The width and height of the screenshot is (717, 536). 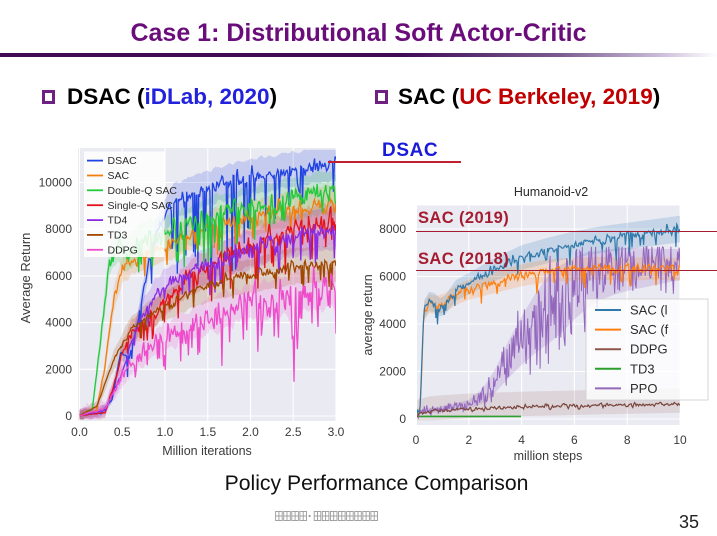 I want to click on svg-text: Single-Q SAC, so click(x=141, y=206).